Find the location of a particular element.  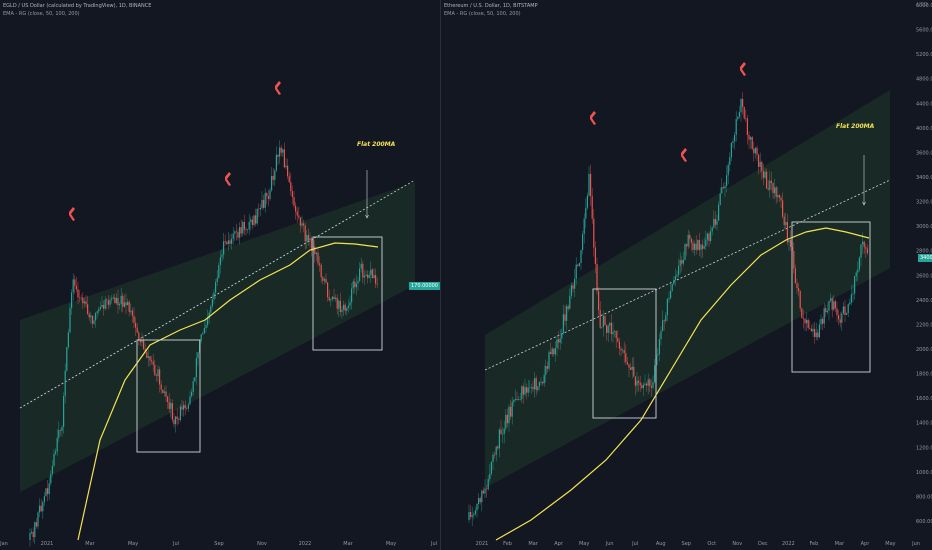

y-tick-label: 5200.00 is located at coordinates (924, 55).